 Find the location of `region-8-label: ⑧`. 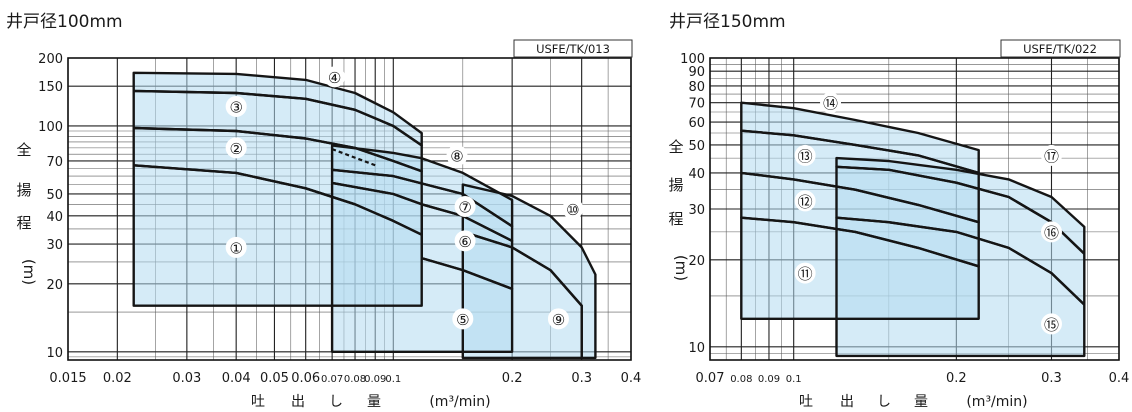

region-8-label: ⑧ is located at coordinates (456, 157).